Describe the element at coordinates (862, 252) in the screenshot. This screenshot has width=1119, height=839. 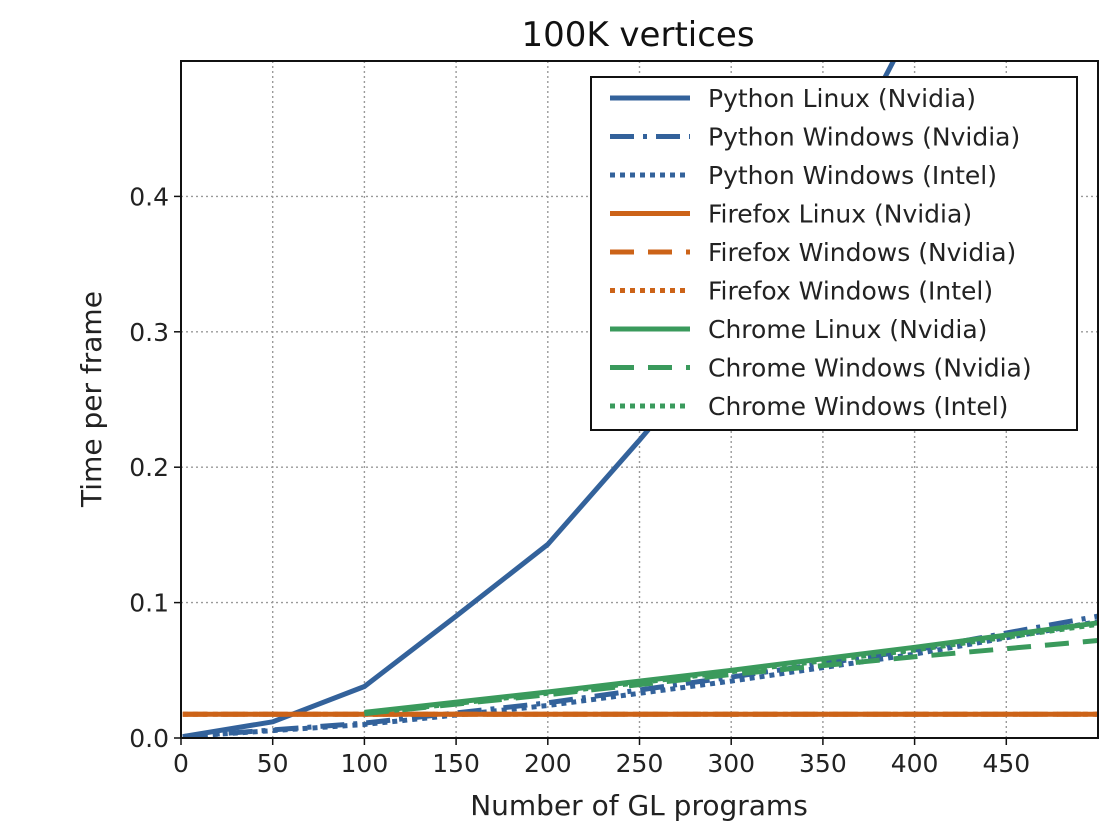
I see `legend-entry-label: Firefox Windows (Nvidia)` at that location.